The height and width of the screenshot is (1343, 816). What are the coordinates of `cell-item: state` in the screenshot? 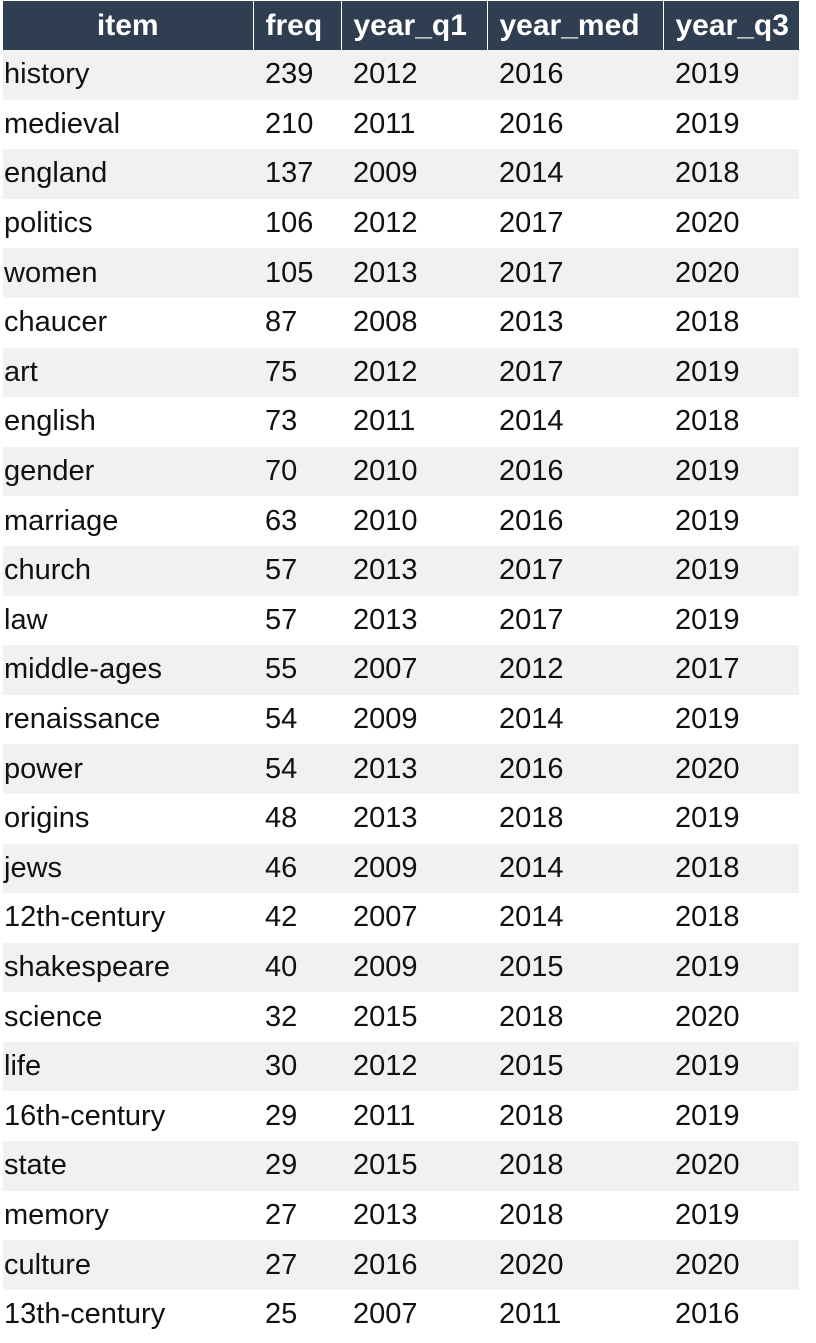 It's located at (128, 1166).